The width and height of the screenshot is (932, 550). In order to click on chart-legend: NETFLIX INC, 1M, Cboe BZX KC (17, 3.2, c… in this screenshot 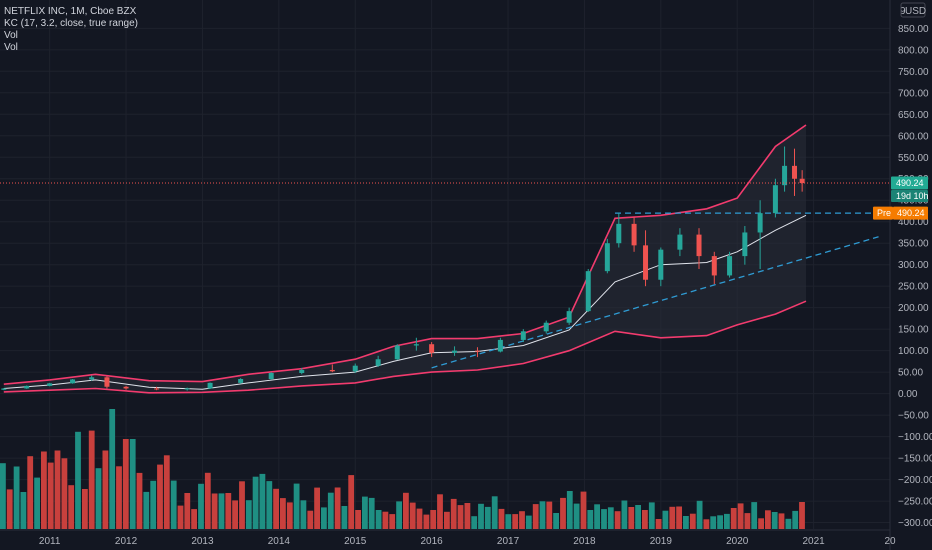, I will do `click(71, 29)`.